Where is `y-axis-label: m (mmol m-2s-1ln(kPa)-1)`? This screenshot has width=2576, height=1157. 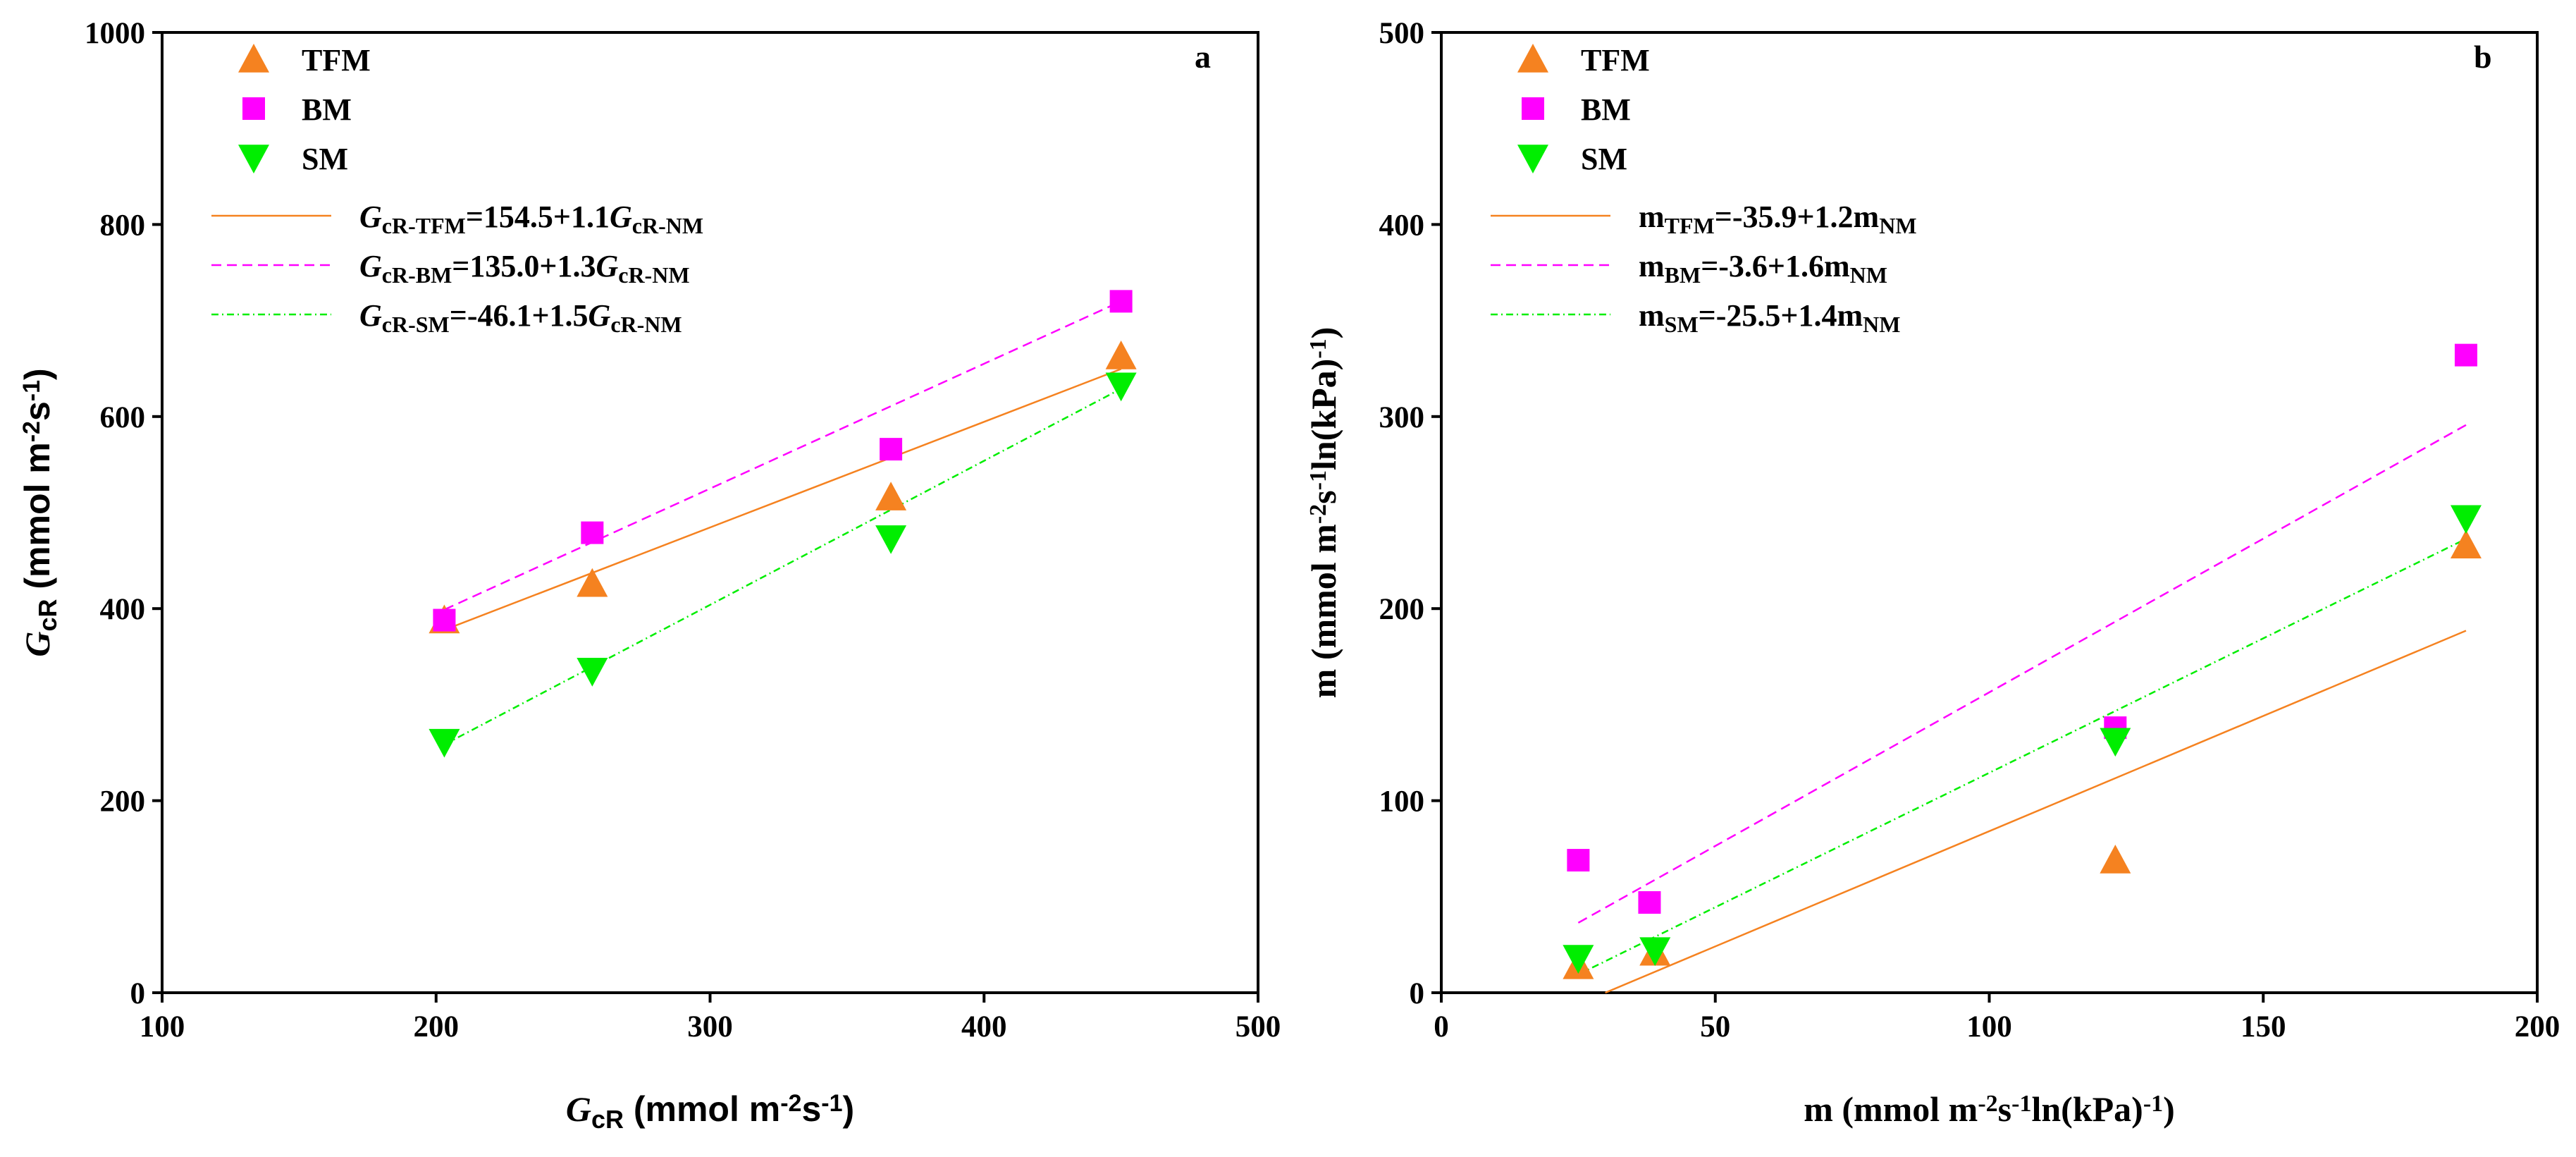
y-axis-label: m (mmol m-2s-1ln(kPa)-1) is located at coordinates (1323, 513).